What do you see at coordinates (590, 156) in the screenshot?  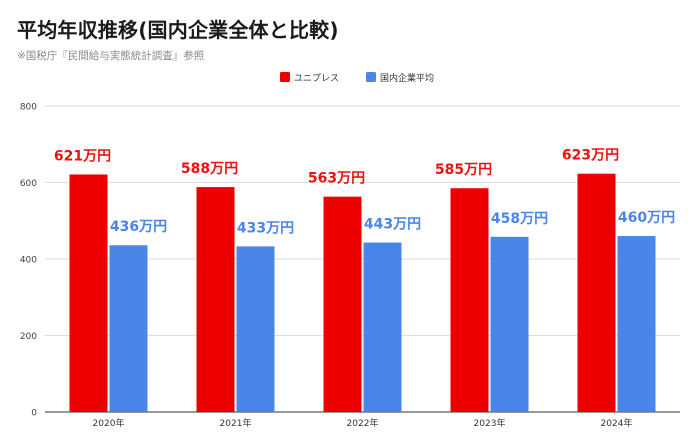 I see `data-label: 623万円` at bounding box center [590, 156].